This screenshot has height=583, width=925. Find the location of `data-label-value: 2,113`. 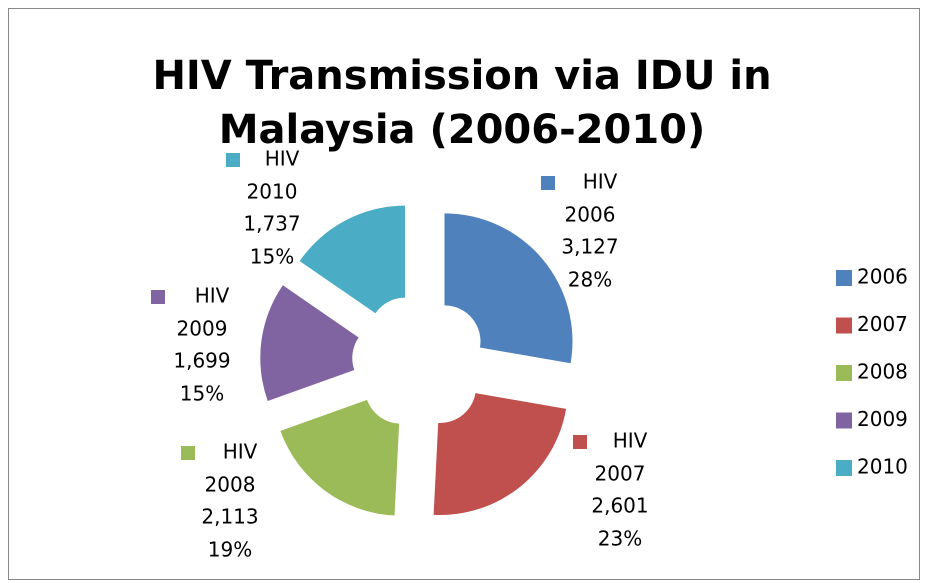

data-label-value: 2,113 is located at coordinates (229, 517).